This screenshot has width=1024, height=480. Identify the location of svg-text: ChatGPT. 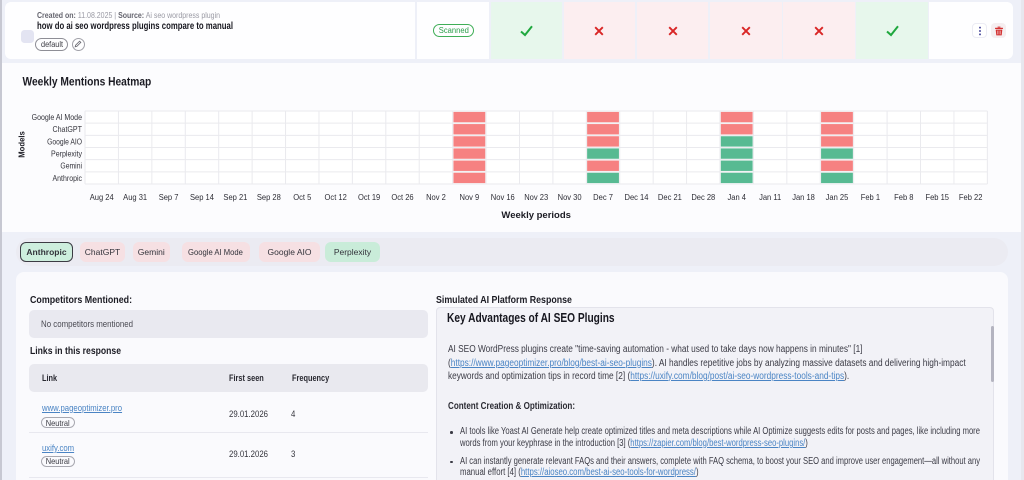
(67, 130).